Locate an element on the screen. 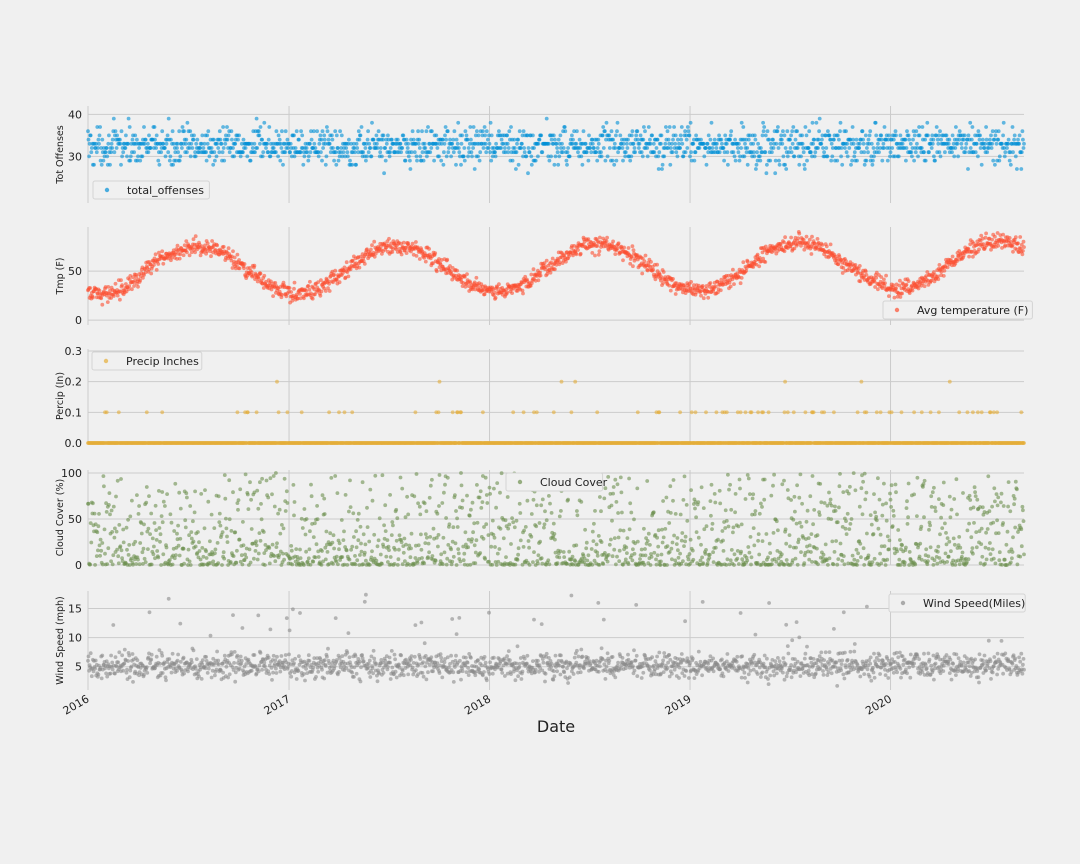 This screenshot has width=1080, height=864. legend-label: Avg temperature (F) is located at coordinates (972, 310).